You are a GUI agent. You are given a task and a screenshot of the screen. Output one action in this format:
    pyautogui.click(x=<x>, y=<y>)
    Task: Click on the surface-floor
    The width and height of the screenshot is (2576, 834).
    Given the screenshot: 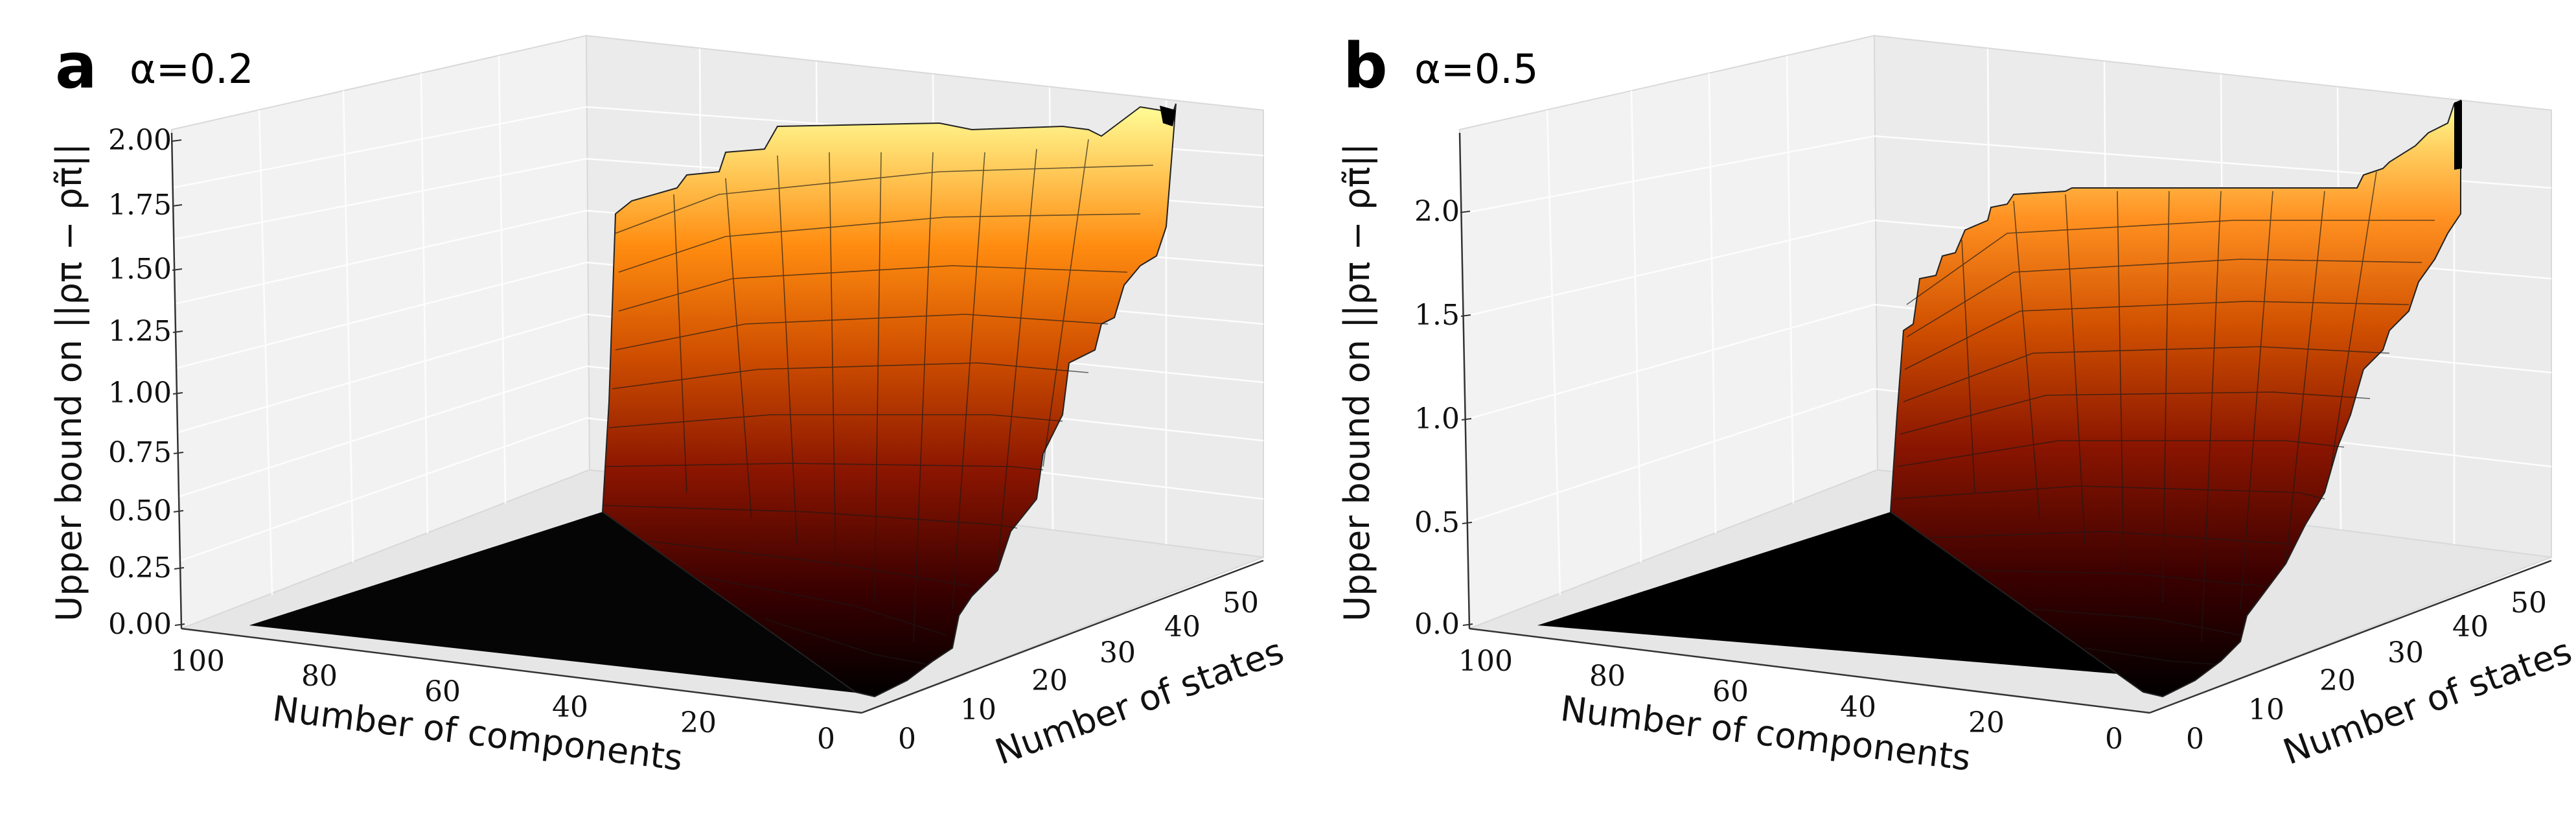 What is the action you would take?
    pyautogui.click(x=1866, y=604)
    